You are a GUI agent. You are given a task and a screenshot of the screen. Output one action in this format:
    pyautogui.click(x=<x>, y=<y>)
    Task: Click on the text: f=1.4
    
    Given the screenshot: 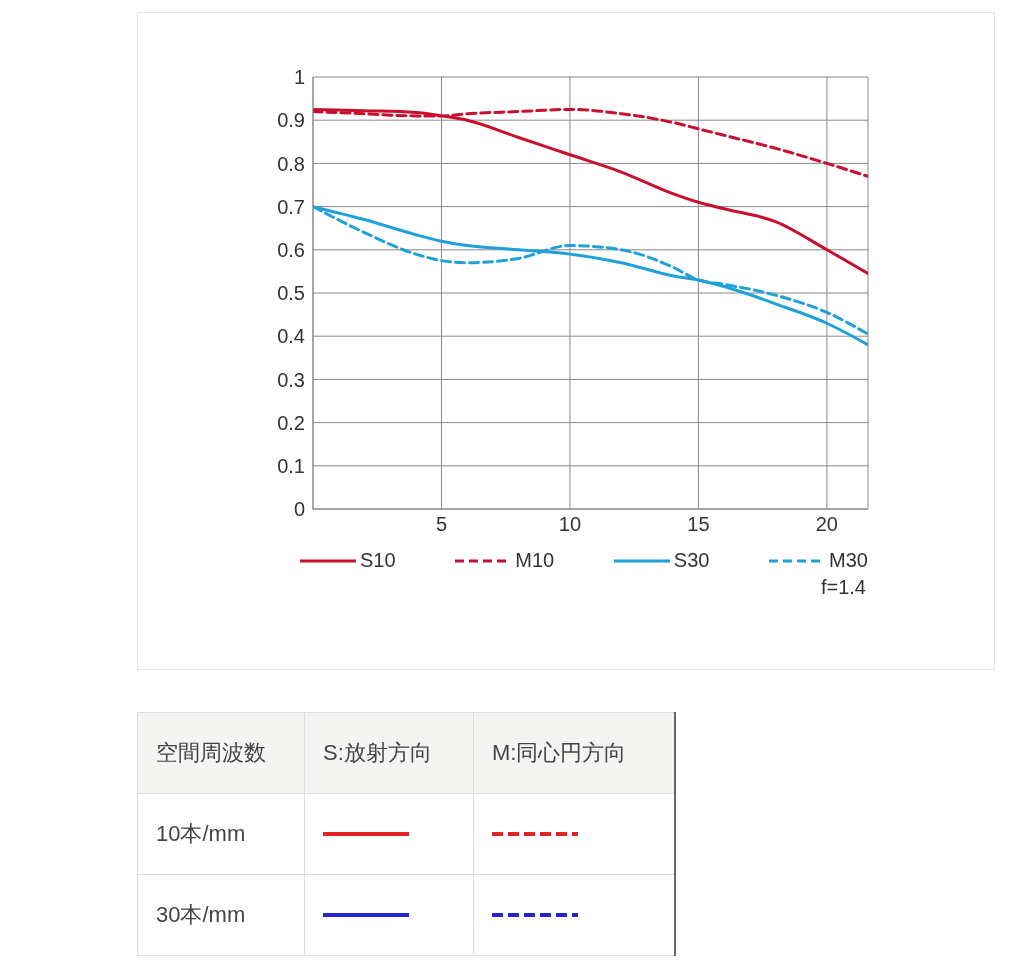 What is the action you would take?
    pyautogui.click(x=843, y=587)
    